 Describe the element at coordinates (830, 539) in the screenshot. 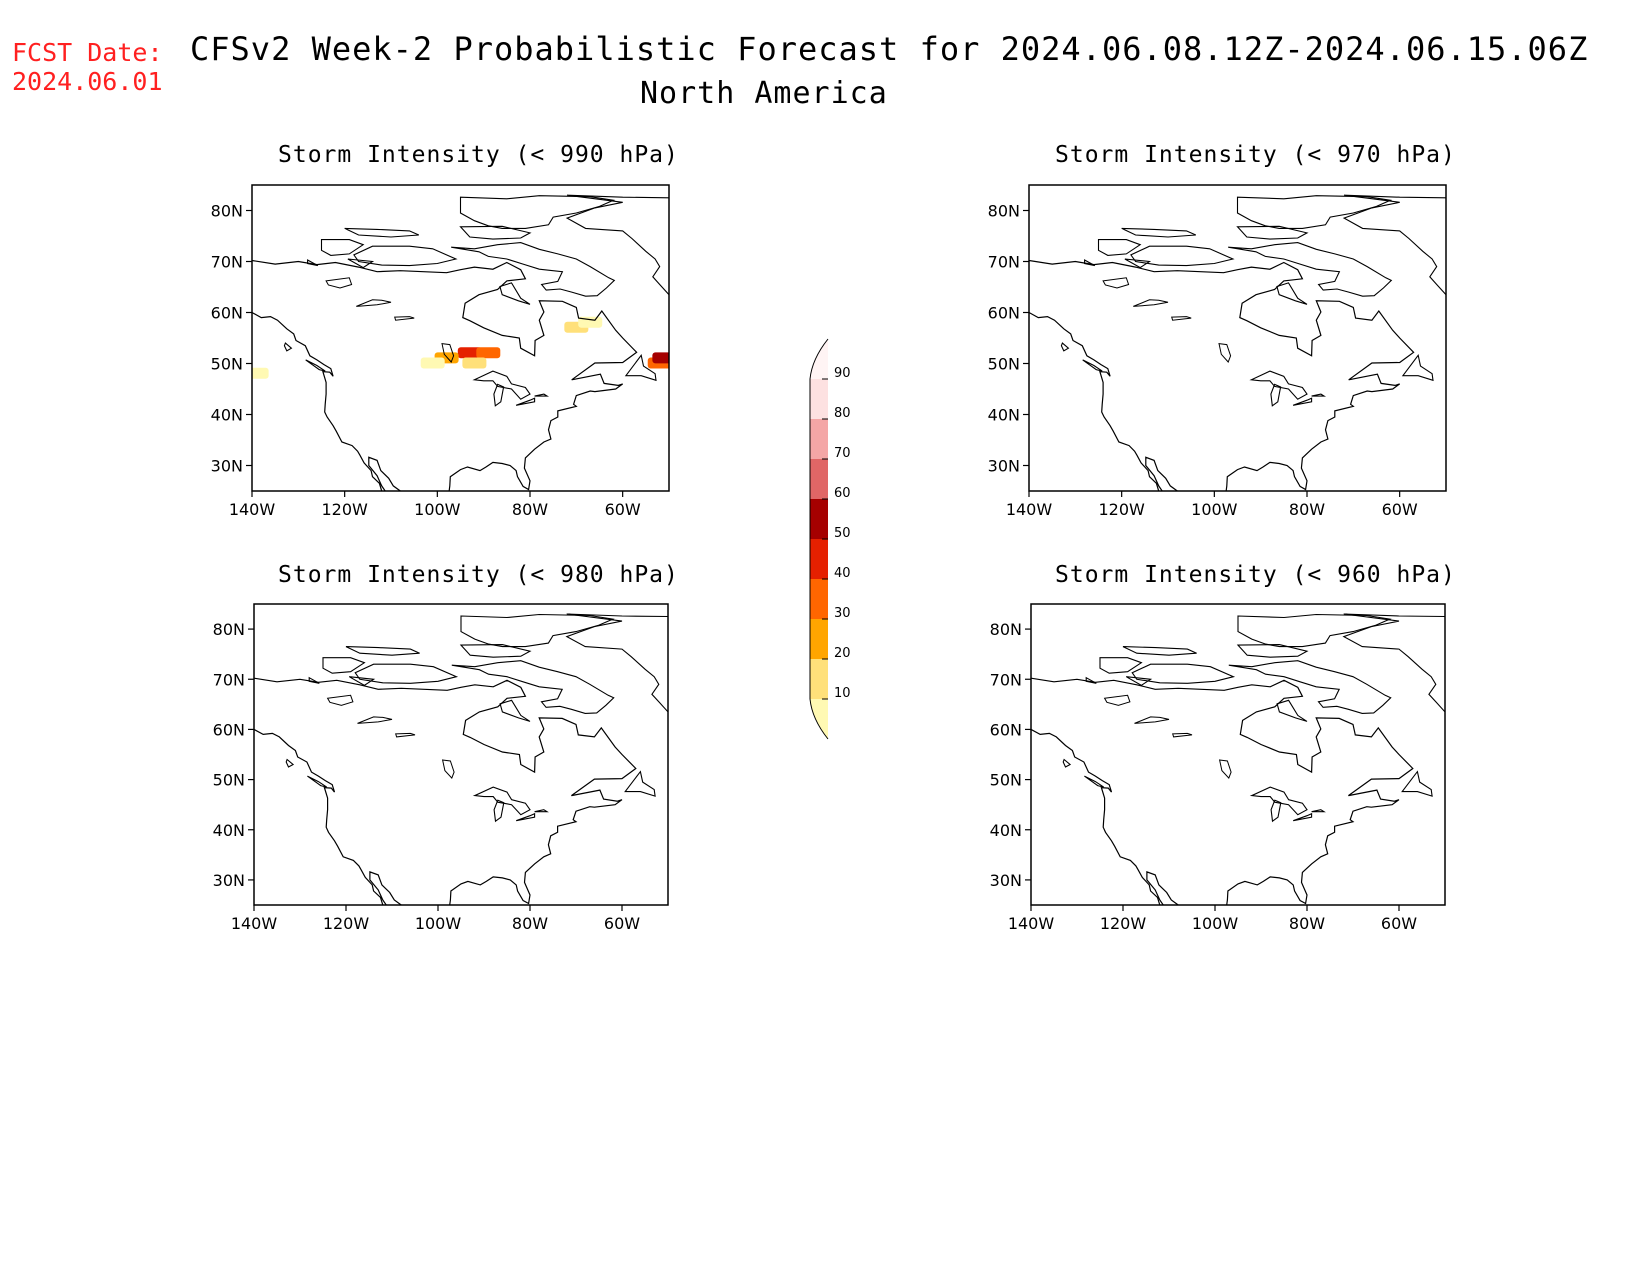

I see `probability-colorbar: 10 20 30 40 50 60 70 80 90` at that location.